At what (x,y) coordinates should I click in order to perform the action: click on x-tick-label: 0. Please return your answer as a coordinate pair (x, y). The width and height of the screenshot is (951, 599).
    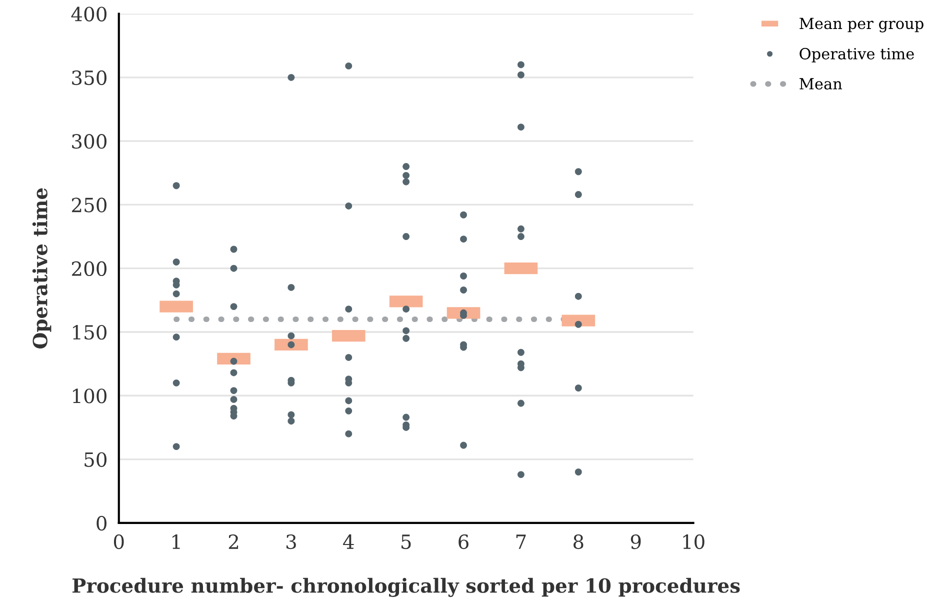
    Looking at the image, I should click on (119, 542).